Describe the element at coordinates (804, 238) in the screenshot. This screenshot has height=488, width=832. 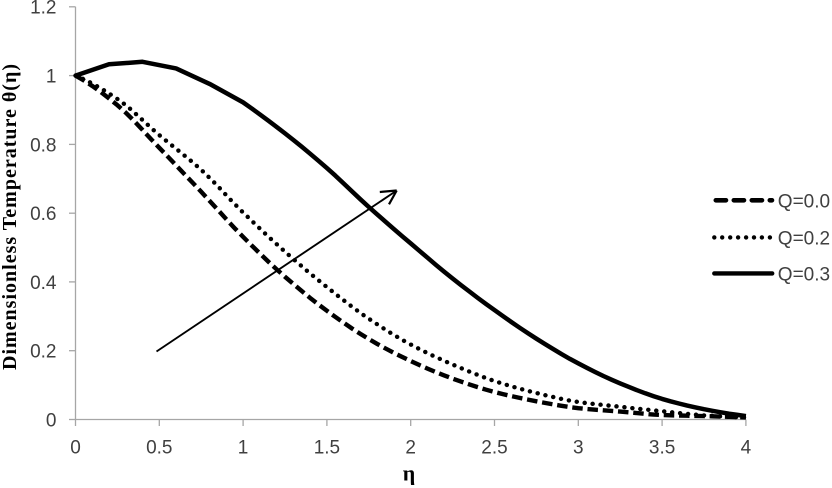
I see `svg-text: Q=0.2` at that location.